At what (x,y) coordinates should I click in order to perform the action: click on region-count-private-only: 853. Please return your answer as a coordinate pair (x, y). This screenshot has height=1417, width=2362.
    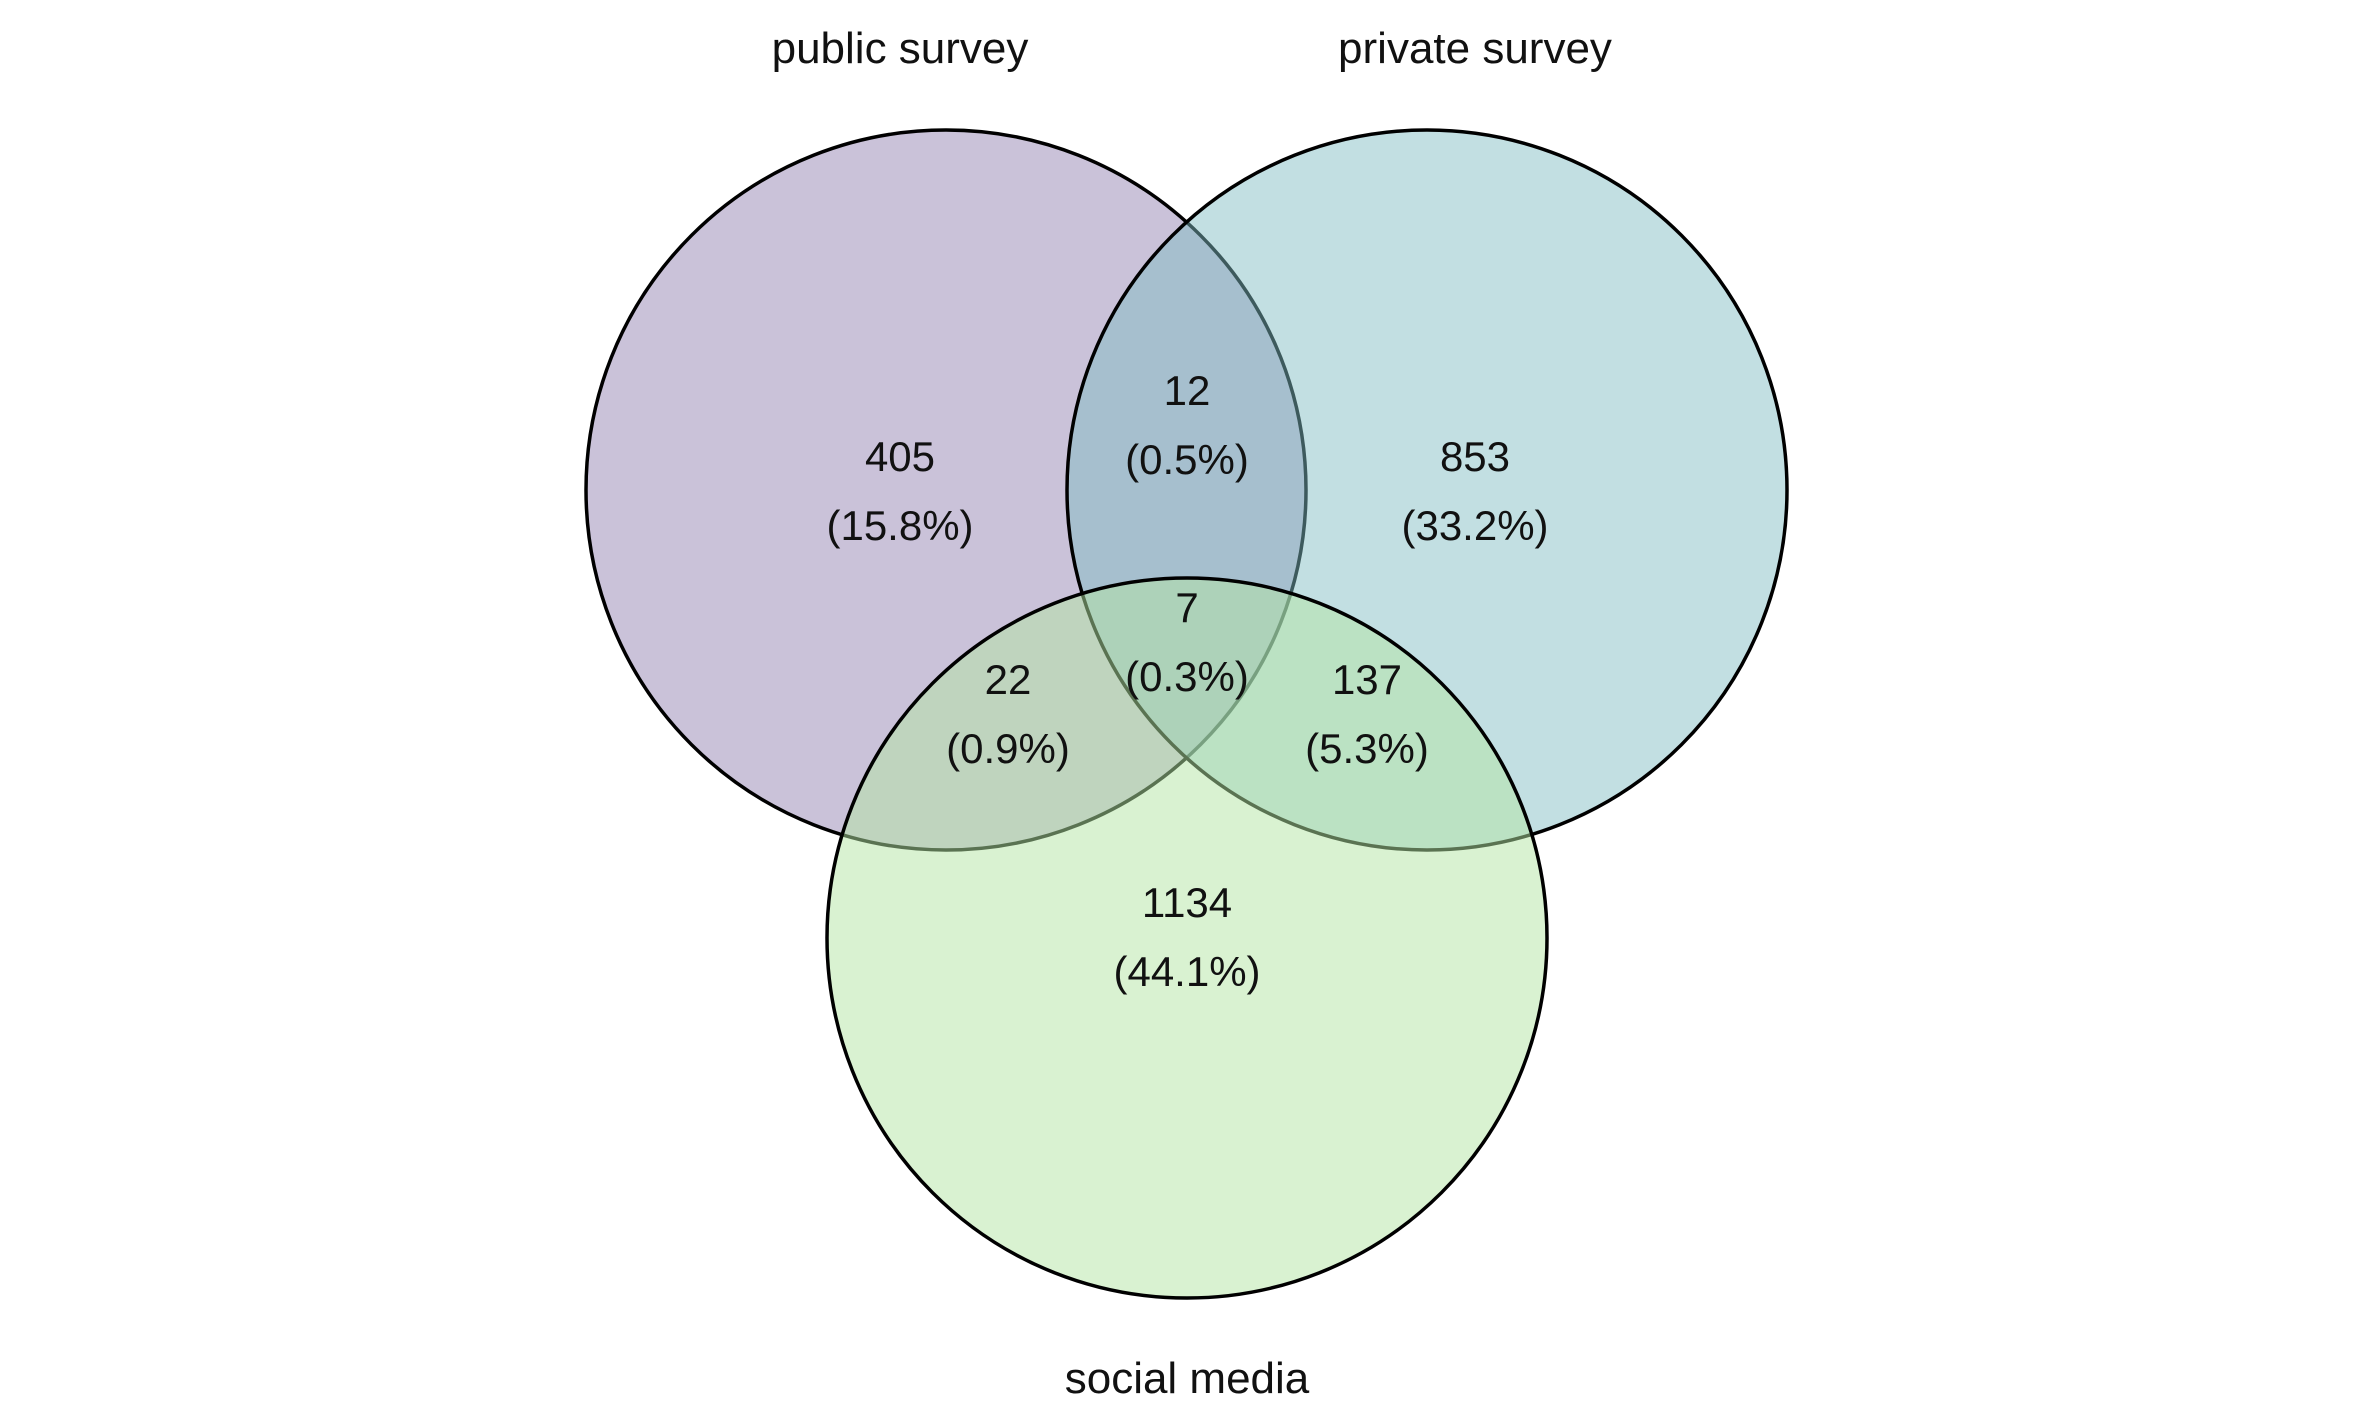
    Looking at the image, I should click on (1475, 456).